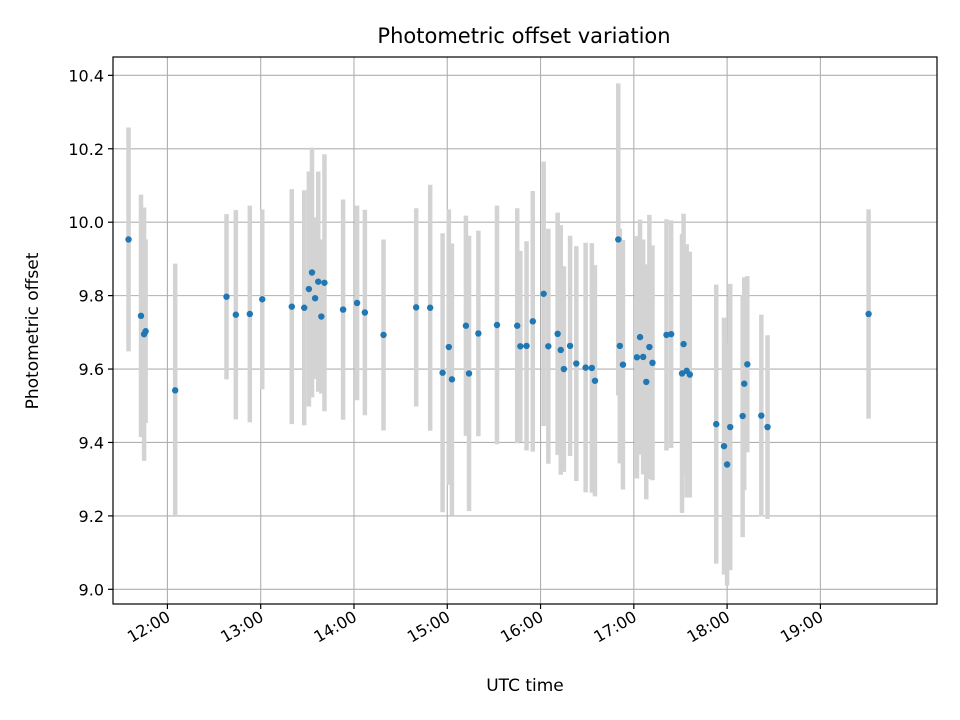 This screenshot has height=720, width=960. I want to click on y-tick-label: 10.0, so click(86, 222).